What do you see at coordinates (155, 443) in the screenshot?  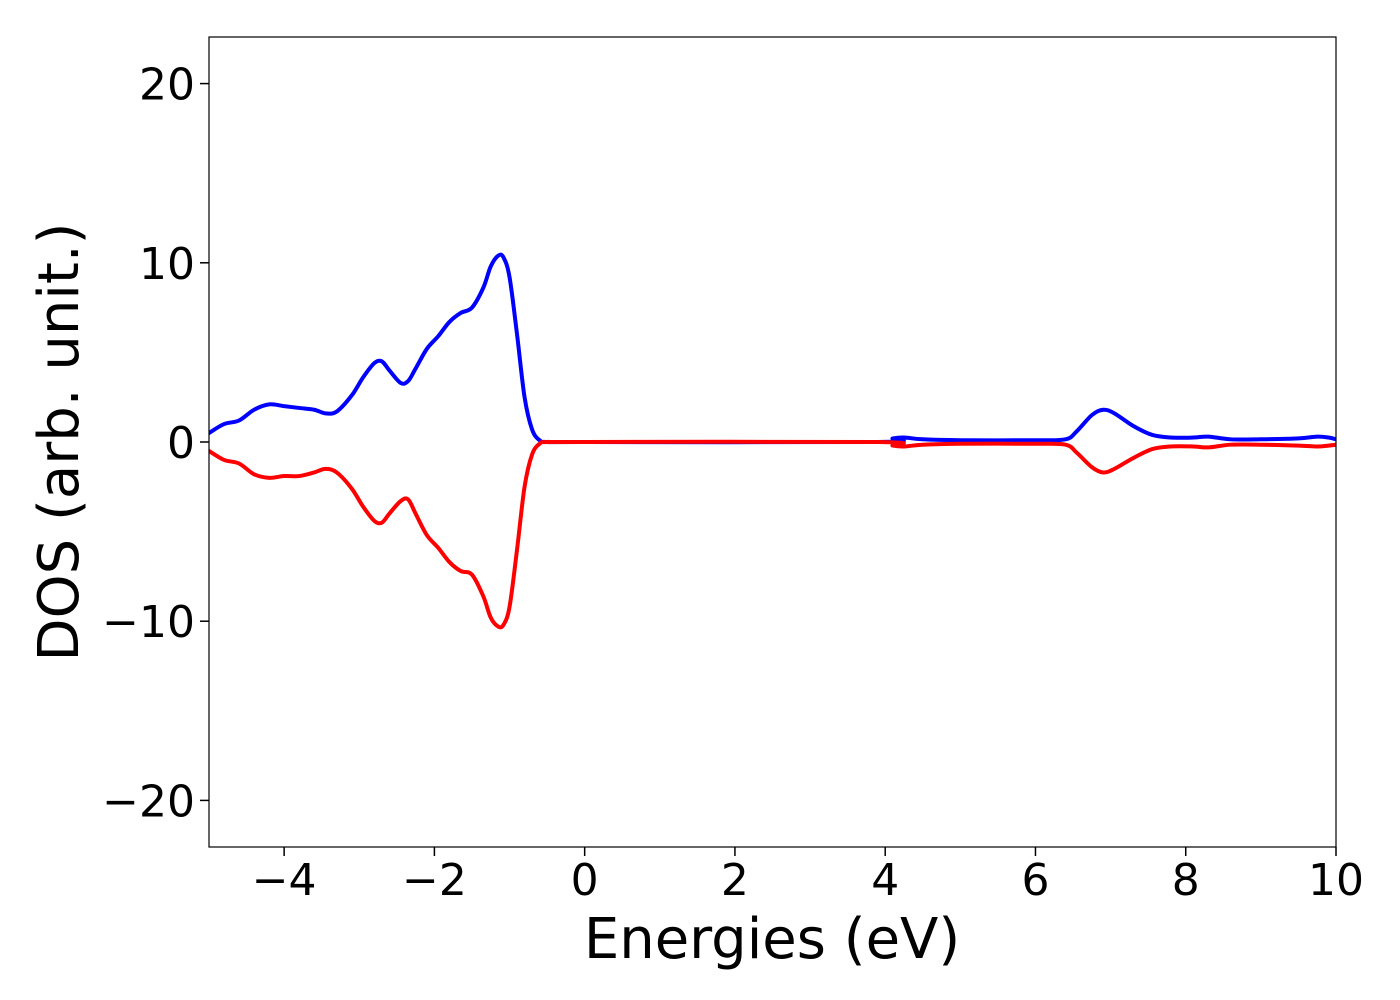 I see `y-axis-ticks: −20 −10 0 10 20` at bounding box center [155, 443].